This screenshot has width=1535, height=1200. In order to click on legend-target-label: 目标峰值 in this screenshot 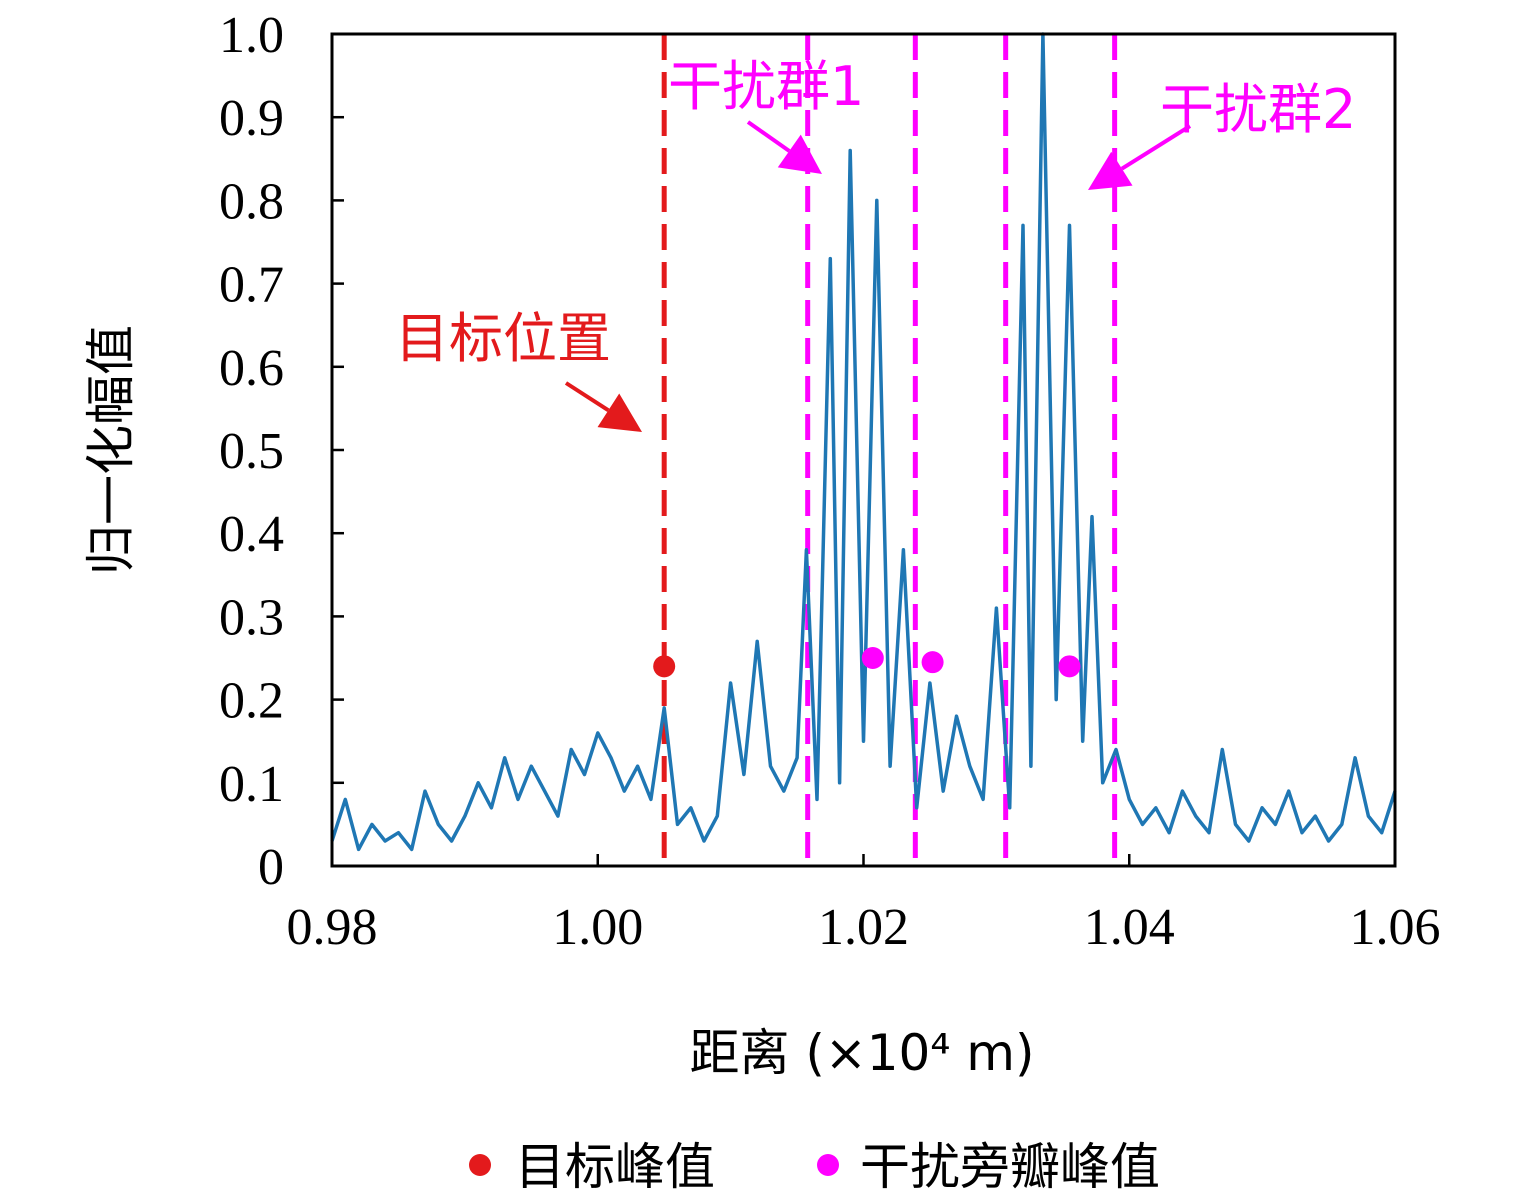, I will do `click(615, 1167)`.